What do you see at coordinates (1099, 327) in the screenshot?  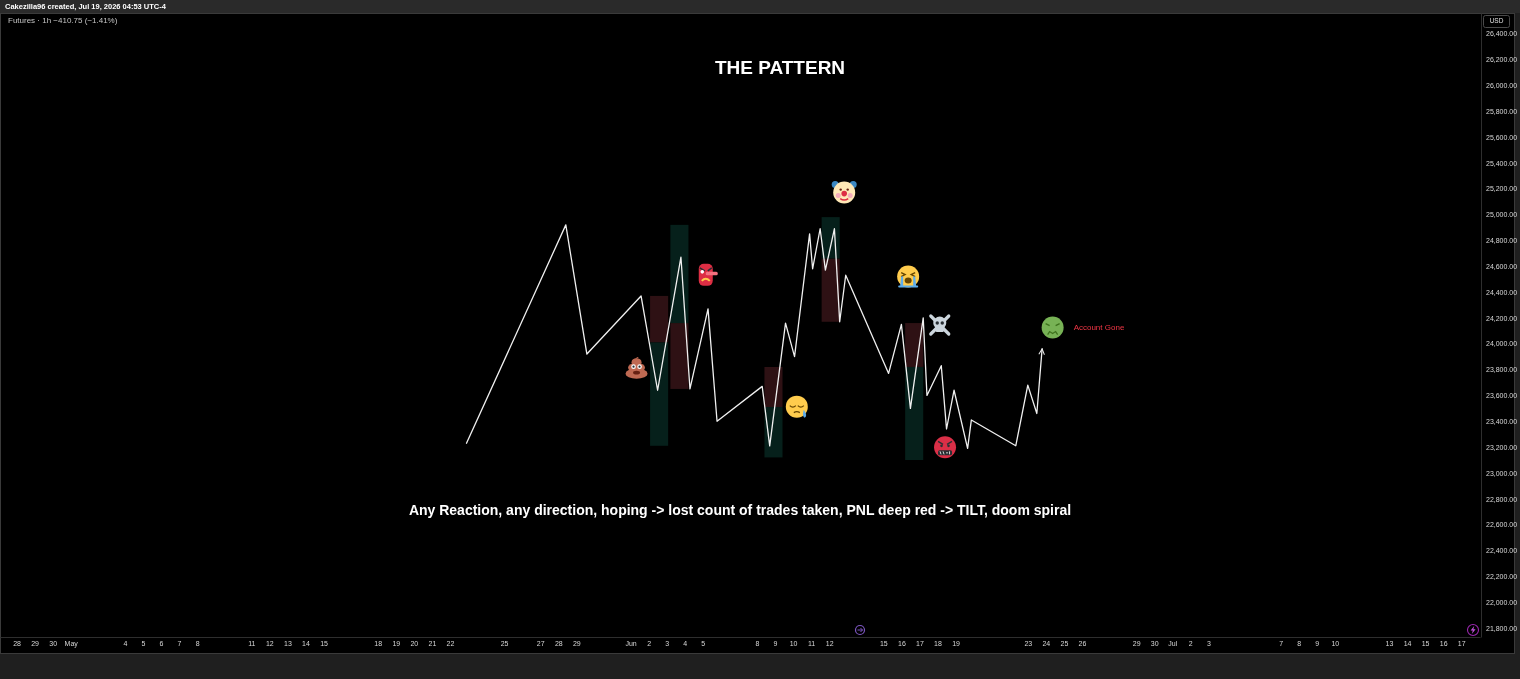 I see `annotation: Account Gone` at bounding box center [1099, 327].